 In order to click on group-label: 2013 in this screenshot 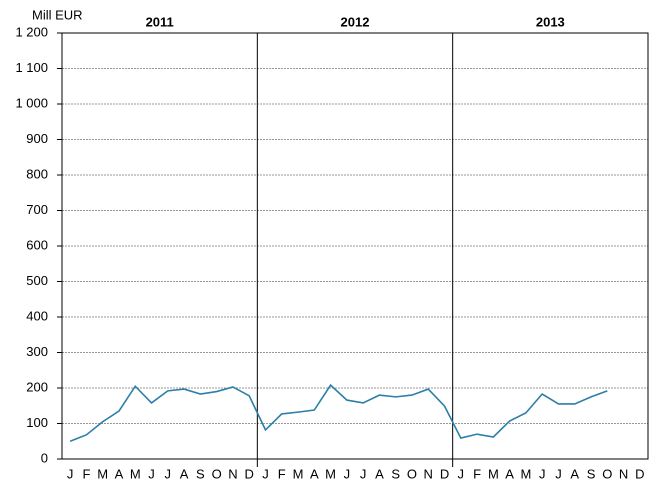, I will do `click(550, 21)`.